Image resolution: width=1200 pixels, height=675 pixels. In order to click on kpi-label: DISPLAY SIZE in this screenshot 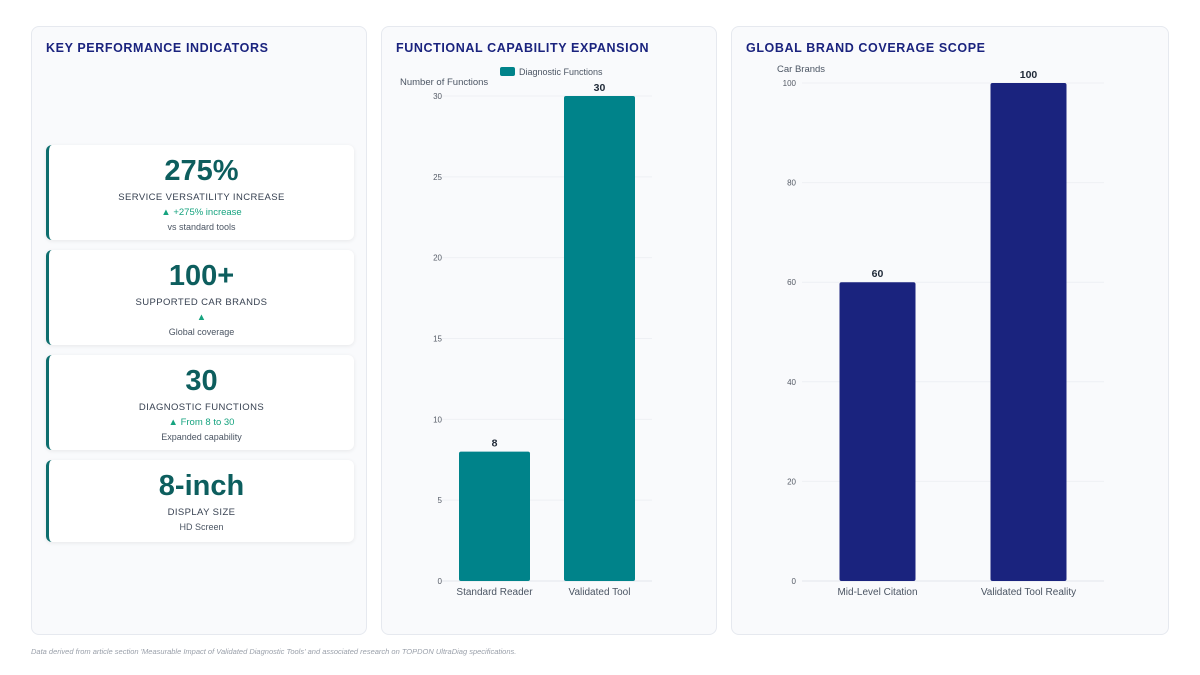, I will do `click(201, 512)`.